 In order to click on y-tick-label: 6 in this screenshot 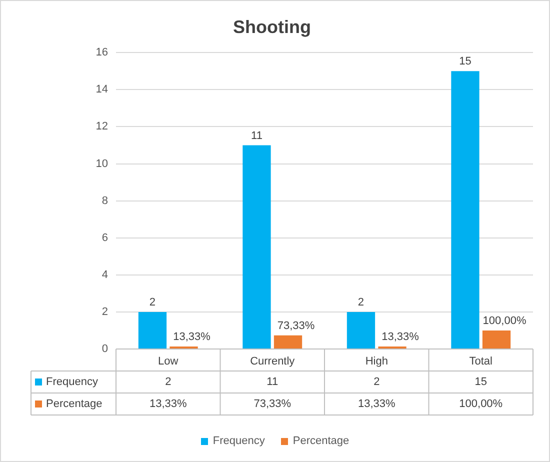, I will do `click(105, 238)`.